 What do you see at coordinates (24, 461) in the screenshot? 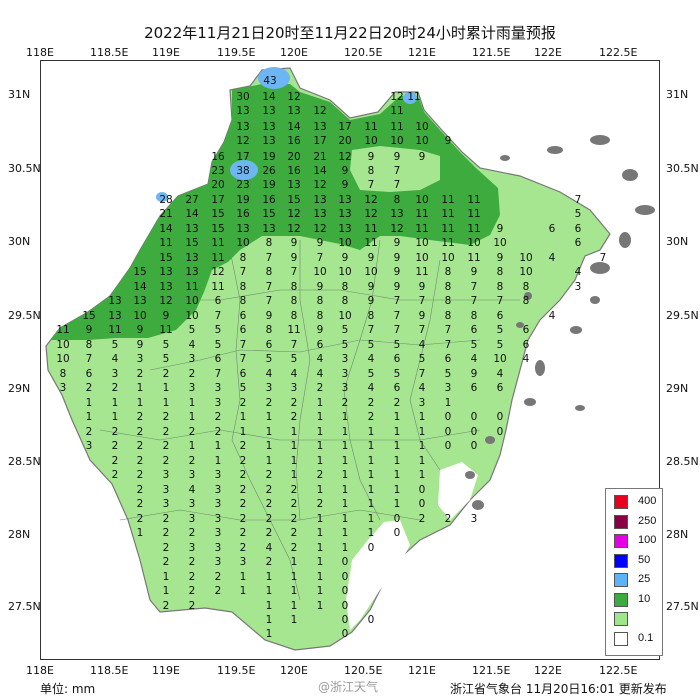
I see `latitude-tick-label: 28.5N` at bounding box center [24, 461].